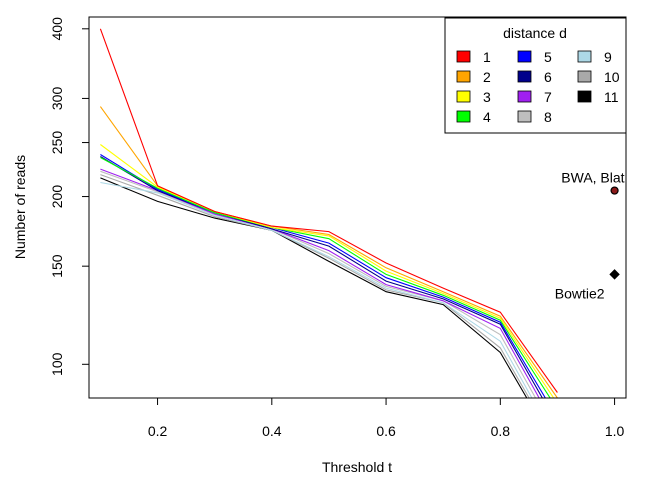 This screenshot has width=650, height=488. I want to click on x-axis: 0.2 0.4 0.6 0.8 1.0, so click(386, 418).